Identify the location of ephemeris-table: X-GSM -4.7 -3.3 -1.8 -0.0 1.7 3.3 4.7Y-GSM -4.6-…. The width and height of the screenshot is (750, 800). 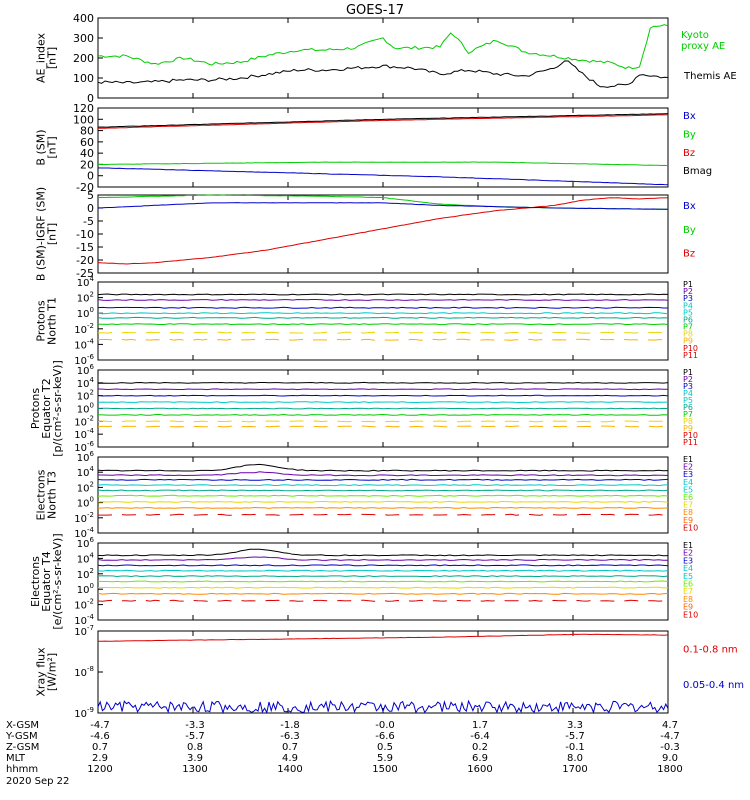
(344, 753).